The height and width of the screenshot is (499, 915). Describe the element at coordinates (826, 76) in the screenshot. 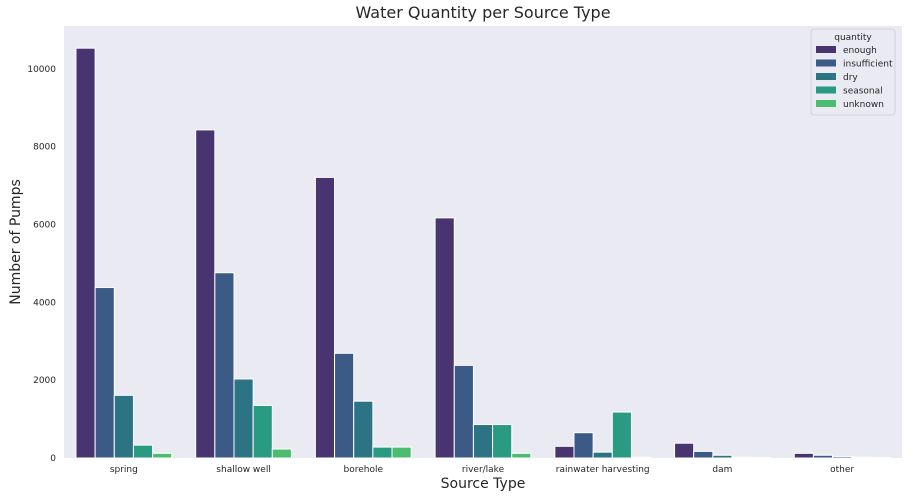

I see `legend-swatch-dry` at that location.